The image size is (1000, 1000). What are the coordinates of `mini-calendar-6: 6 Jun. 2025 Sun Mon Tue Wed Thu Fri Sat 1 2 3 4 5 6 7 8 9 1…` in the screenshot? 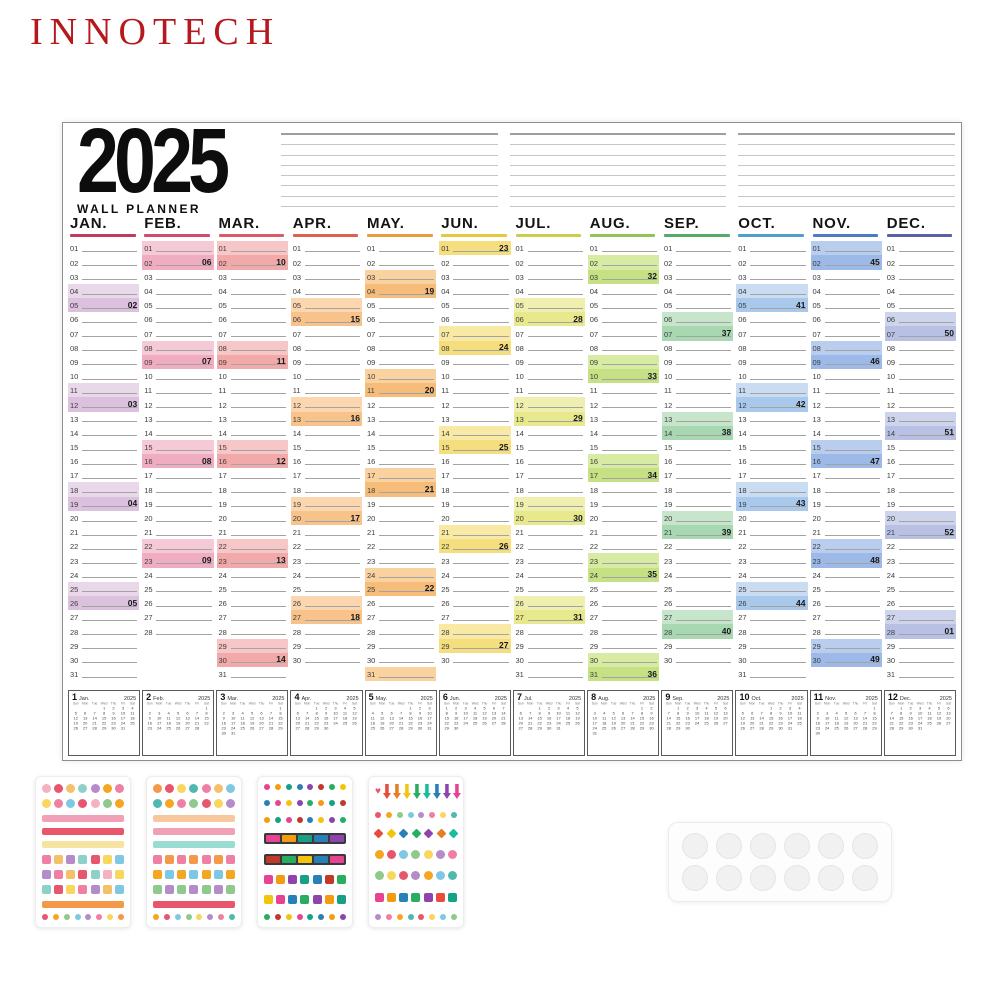 It's located at (474, 723).